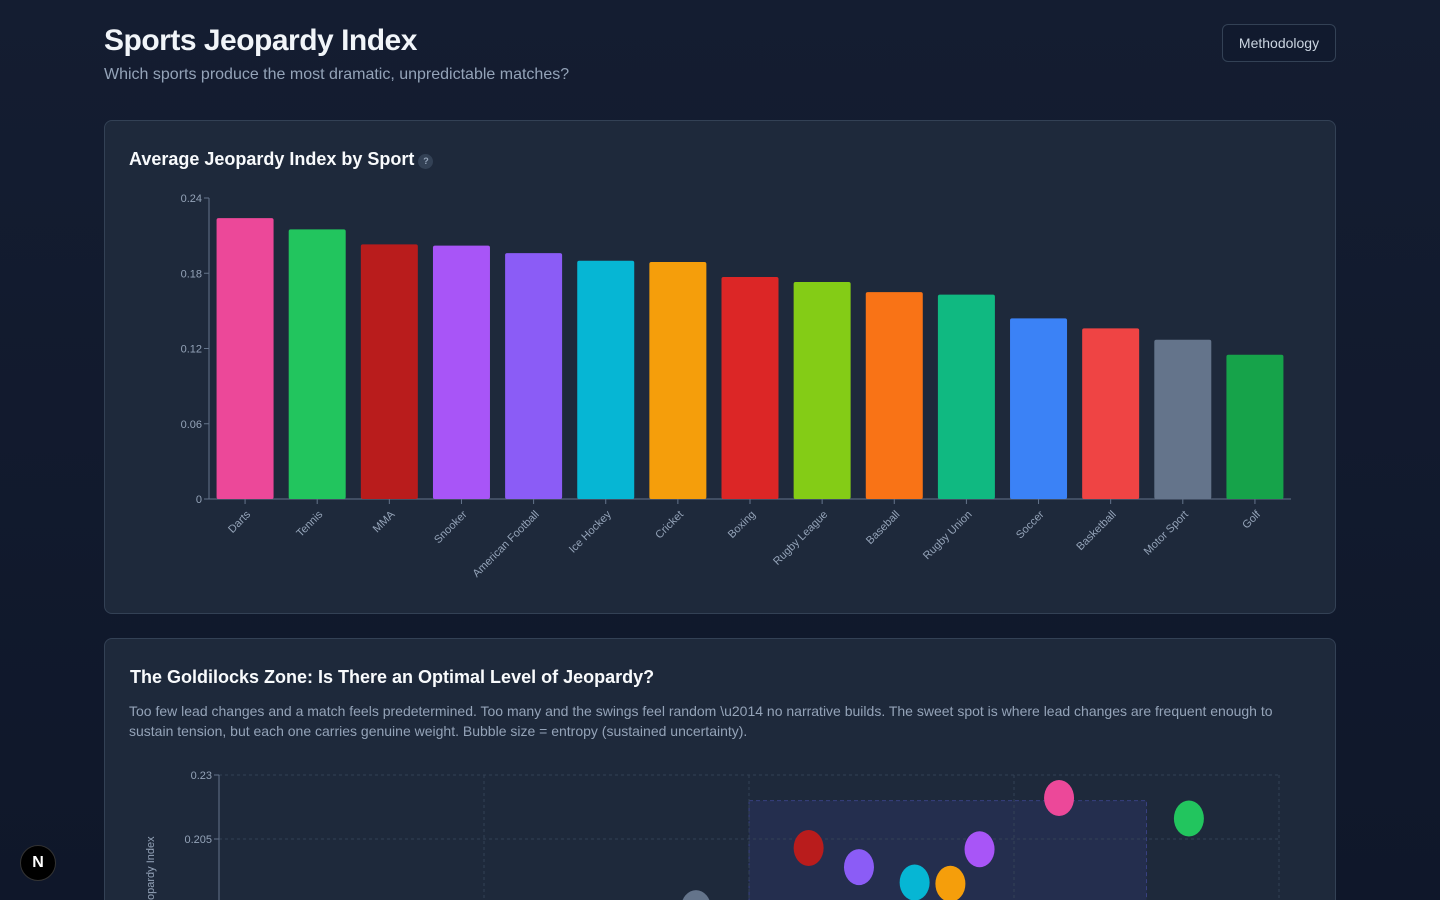 The height and width of the screenshot is (900, 1440). I want to click on y-tick-label: 0.205, so click(198, 840).